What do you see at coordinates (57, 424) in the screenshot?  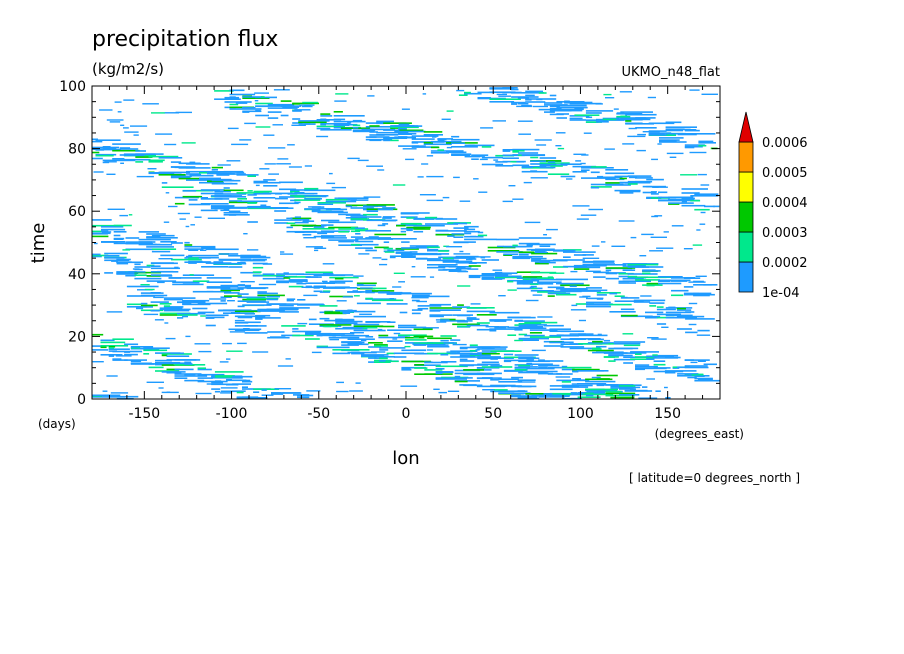 I see `y-axis-units: (days)` at bounding box center [57, 424].